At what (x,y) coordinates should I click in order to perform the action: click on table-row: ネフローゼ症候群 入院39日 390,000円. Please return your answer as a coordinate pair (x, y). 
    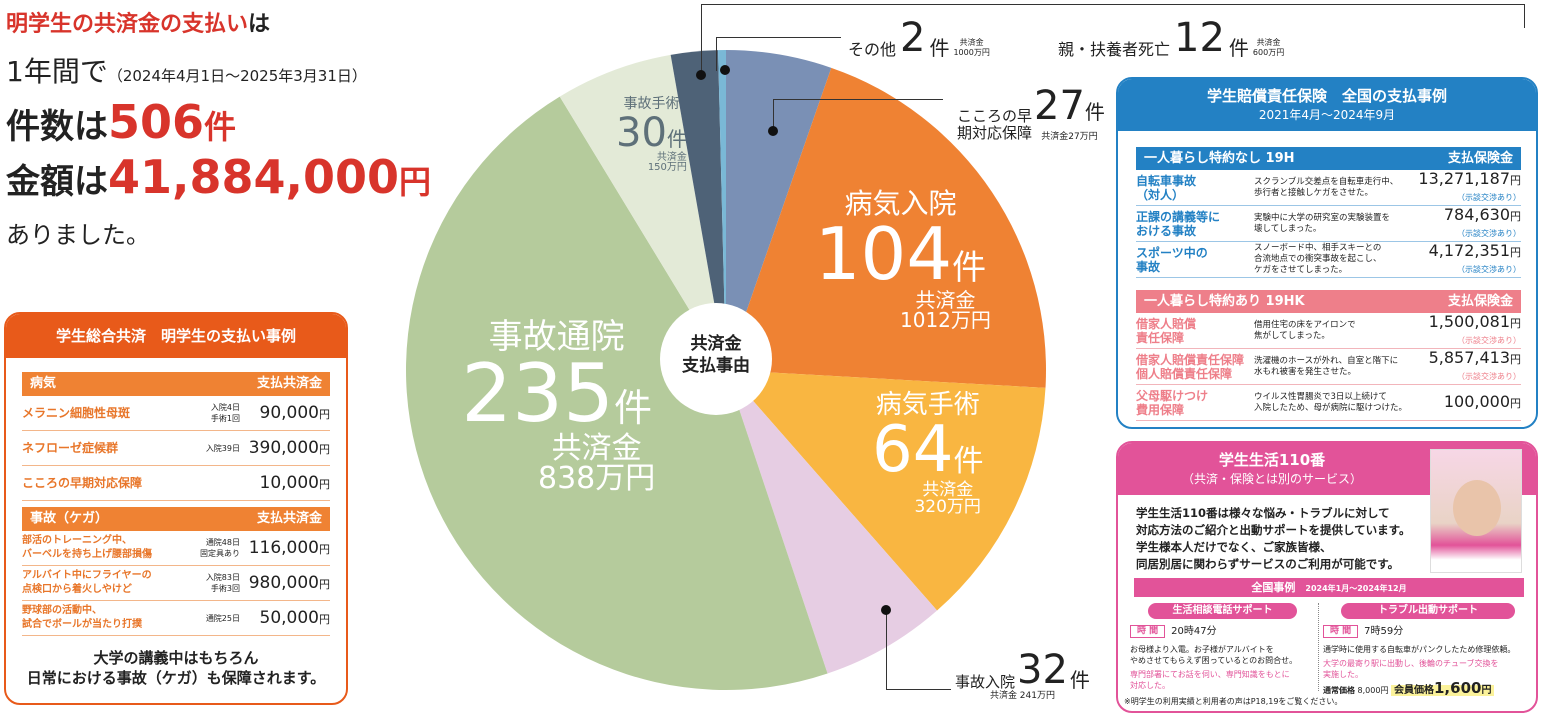
    Looking at the image, I should click on (176, 448).